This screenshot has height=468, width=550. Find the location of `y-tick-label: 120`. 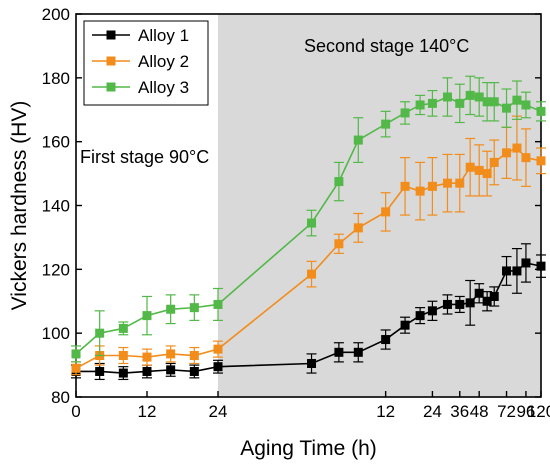

y-tick-label: 120 is located at coordinates (56, 269).